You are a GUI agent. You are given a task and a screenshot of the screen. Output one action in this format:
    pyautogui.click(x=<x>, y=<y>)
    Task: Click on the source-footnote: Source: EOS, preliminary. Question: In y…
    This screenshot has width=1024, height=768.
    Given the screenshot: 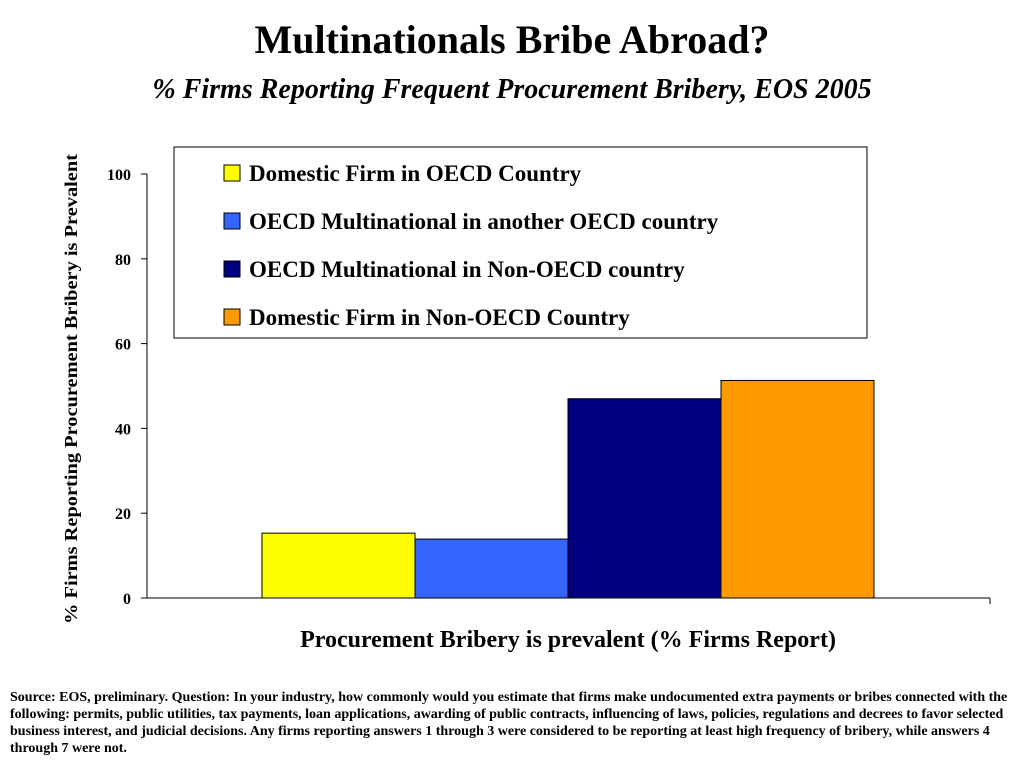 What is the action you would take?
    pyautogui.click(x=509, y=723)
    